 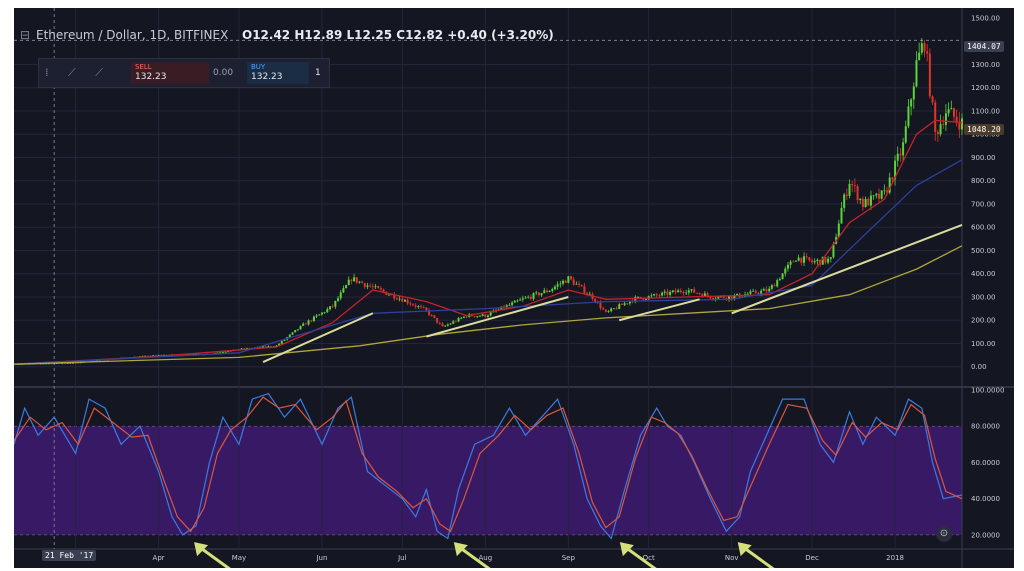 I want to click on drawing-tools-icon: ⁞ ⟋ ⟋, so click(x=78, y=72).